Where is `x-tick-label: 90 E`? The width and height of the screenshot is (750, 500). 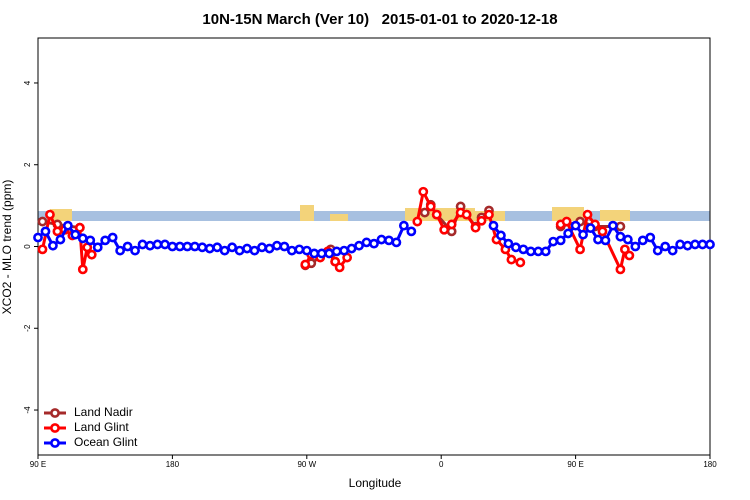
x-tick-label: 90 E is located at coordinates (38, 464).